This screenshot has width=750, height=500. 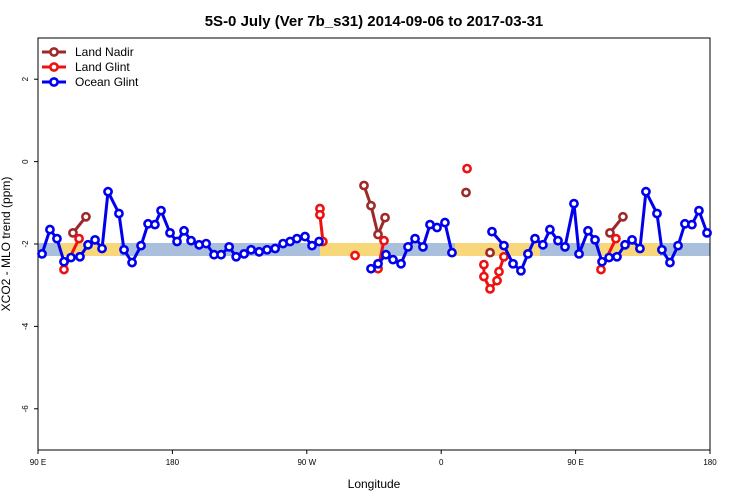 What do you see at coordinates (348, 219) in the screenshot?
I see `series` at bounding box center [348, 219].